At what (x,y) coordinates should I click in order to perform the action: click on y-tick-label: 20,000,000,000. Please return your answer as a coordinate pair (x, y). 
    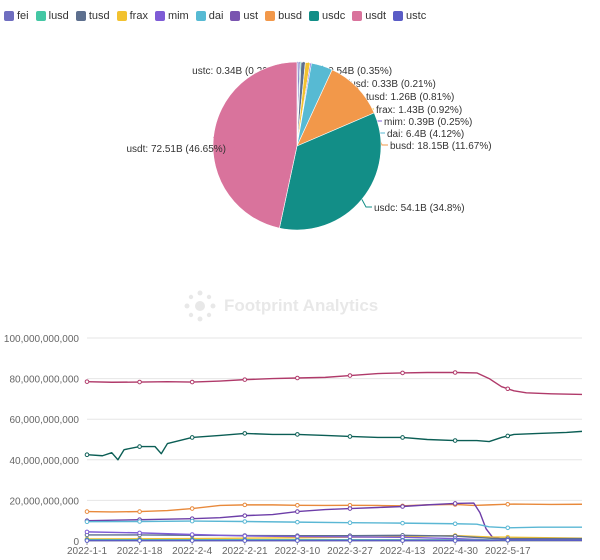
    Looking at the image, I should click on (44, 501).